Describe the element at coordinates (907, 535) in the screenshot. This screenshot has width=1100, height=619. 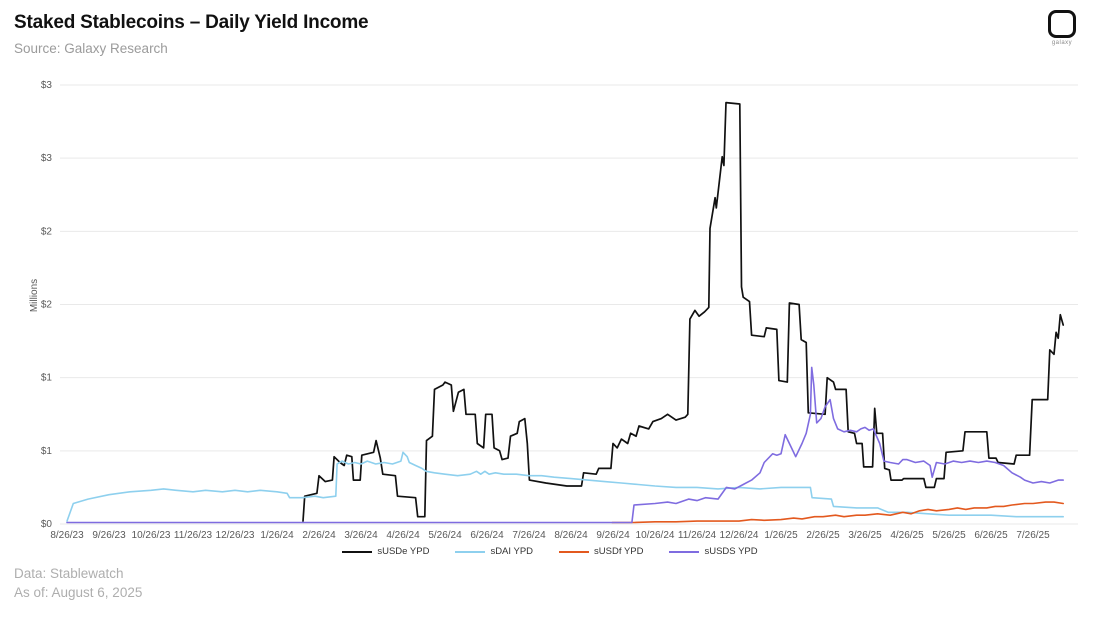
I see `x-tick-label: 4/26/25` at that location.